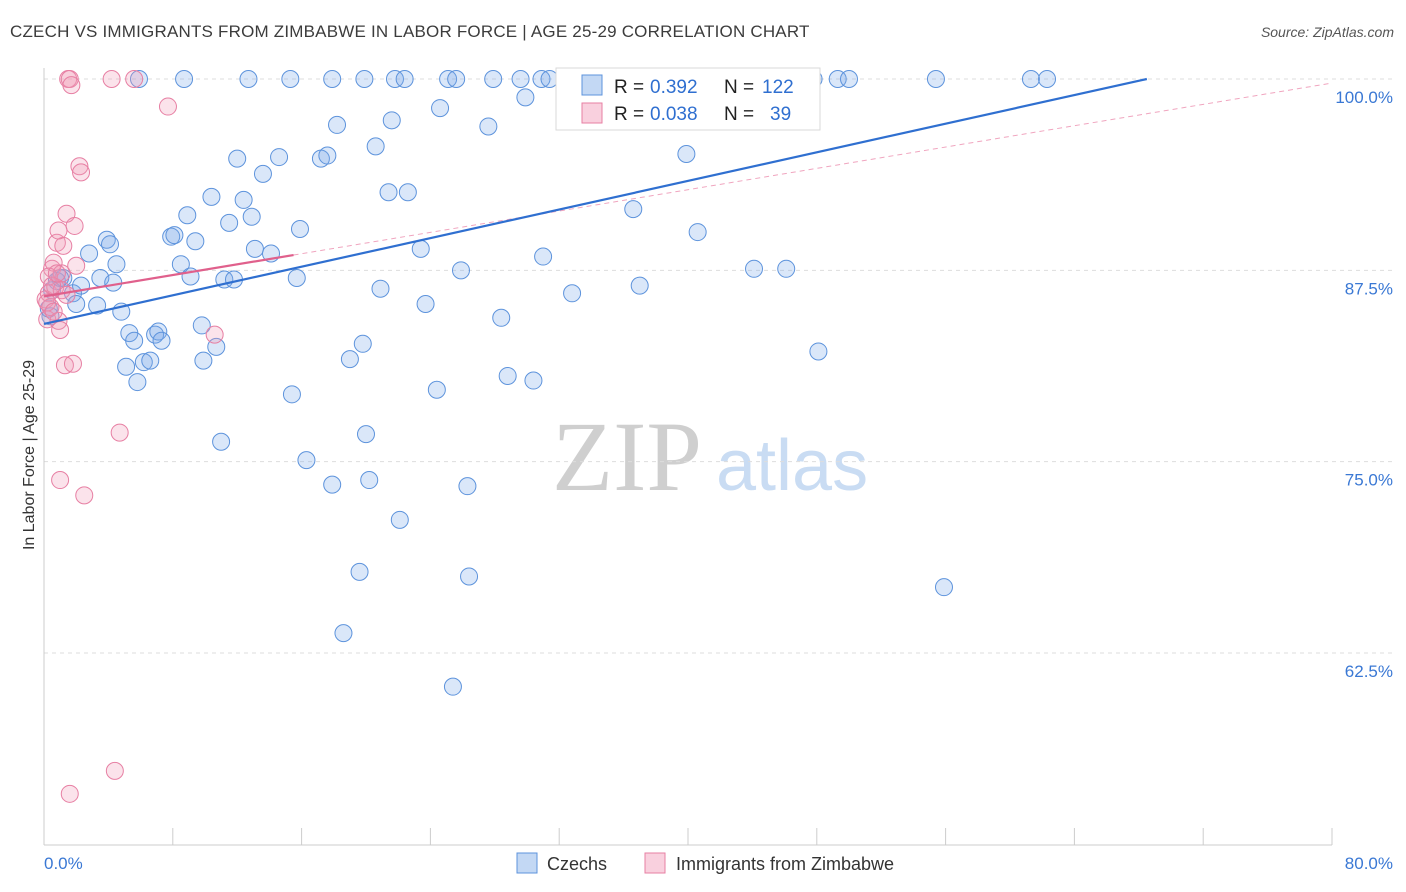 The height and width of the screenshot is (892, 1406). Describe the element at coordinates (1369, 288) in the screenshot. I see `y-tick-label: 87.5%` at that location.